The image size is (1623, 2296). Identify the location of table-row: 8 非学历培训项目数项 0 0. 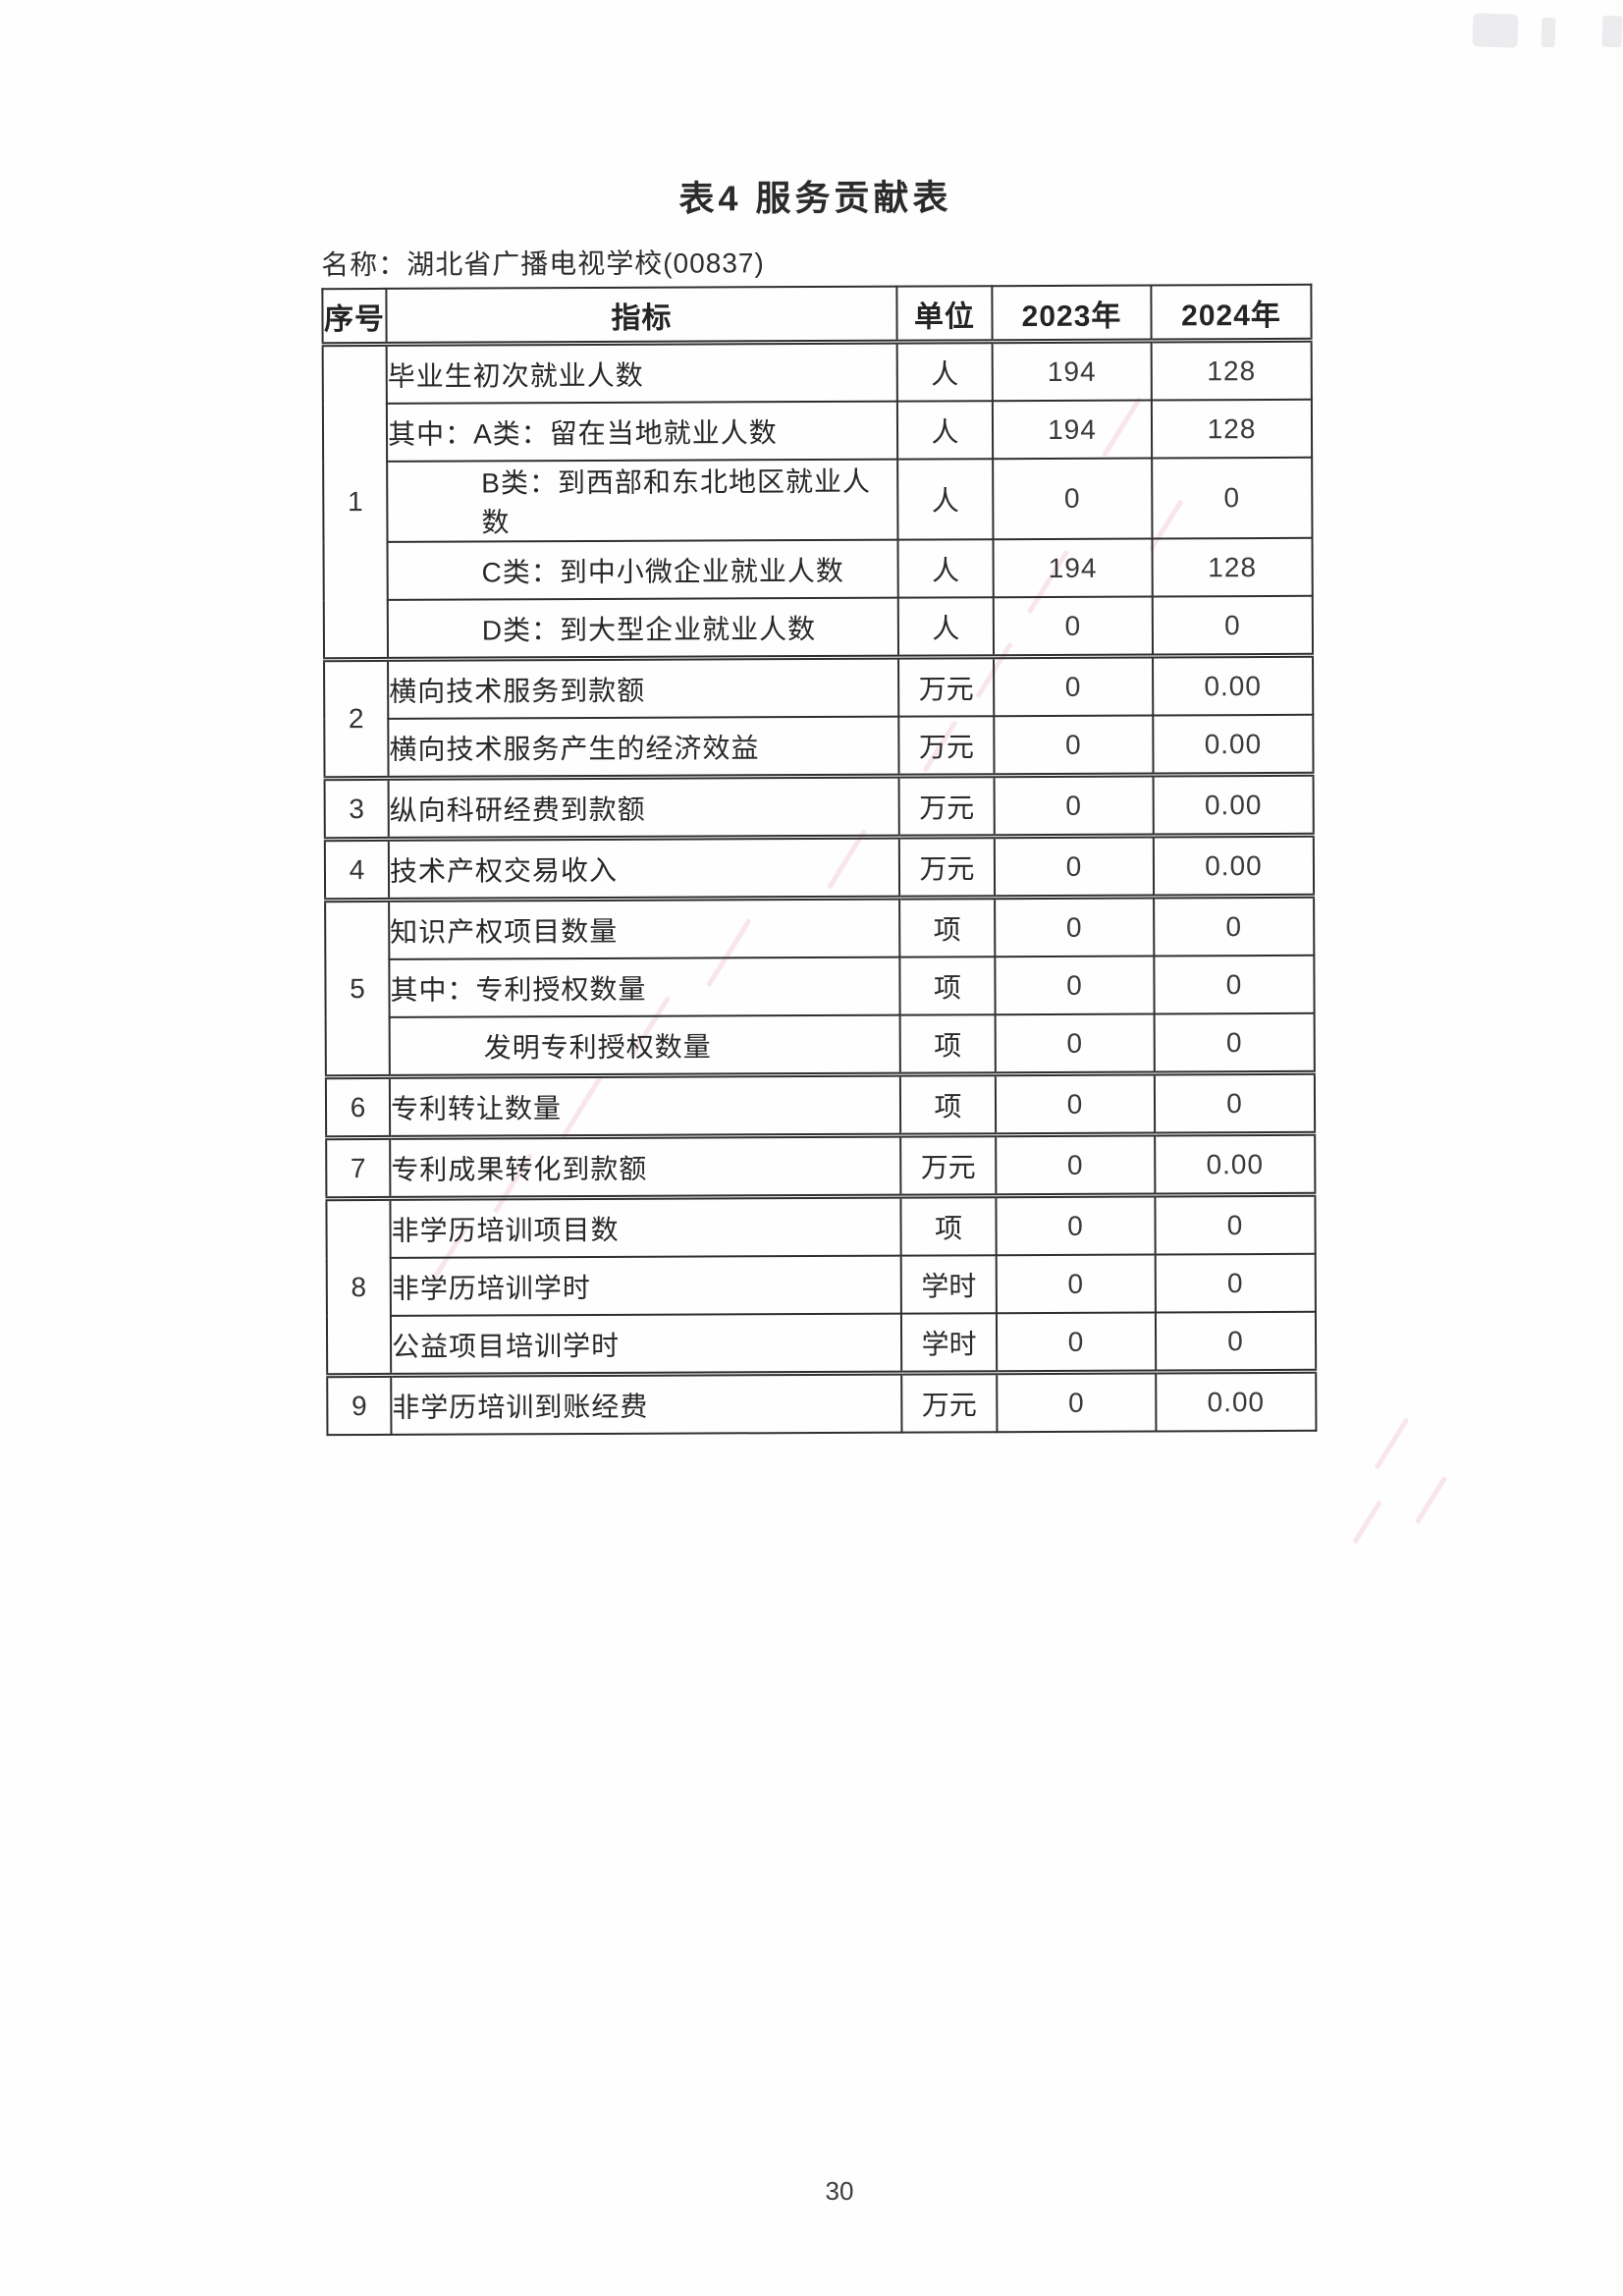
(821, 1285).